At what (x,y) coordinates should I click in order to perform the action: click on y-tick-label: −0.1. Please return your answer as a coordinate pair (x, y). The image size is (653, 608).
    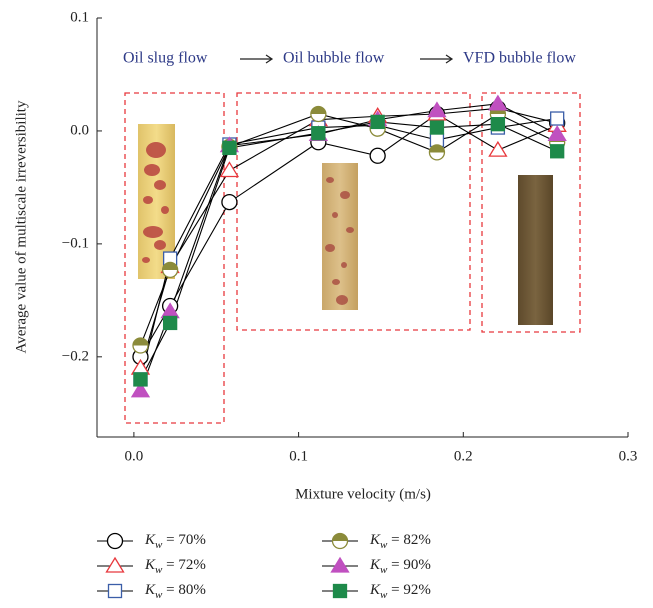
    Looking at the image, I should click on (75, 243).